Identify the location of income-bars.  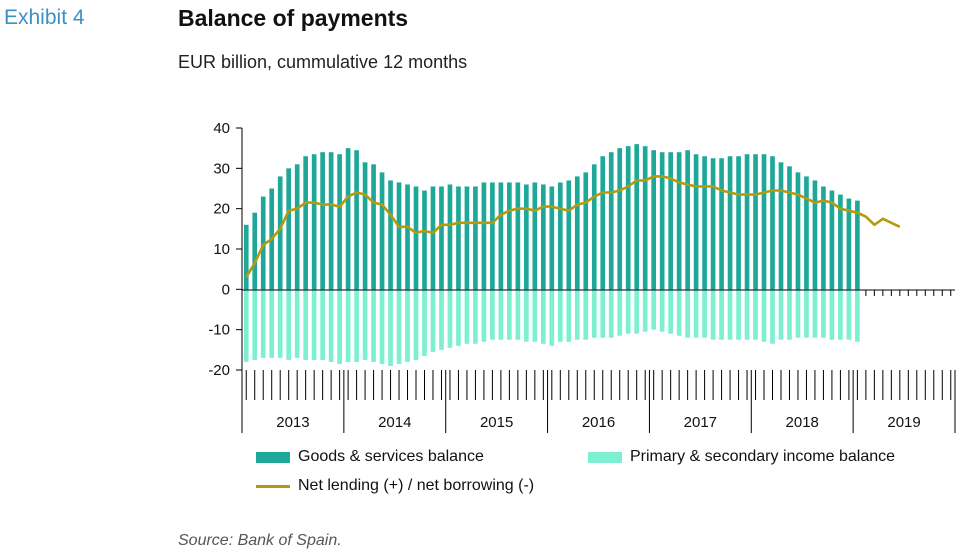
(551, 327).